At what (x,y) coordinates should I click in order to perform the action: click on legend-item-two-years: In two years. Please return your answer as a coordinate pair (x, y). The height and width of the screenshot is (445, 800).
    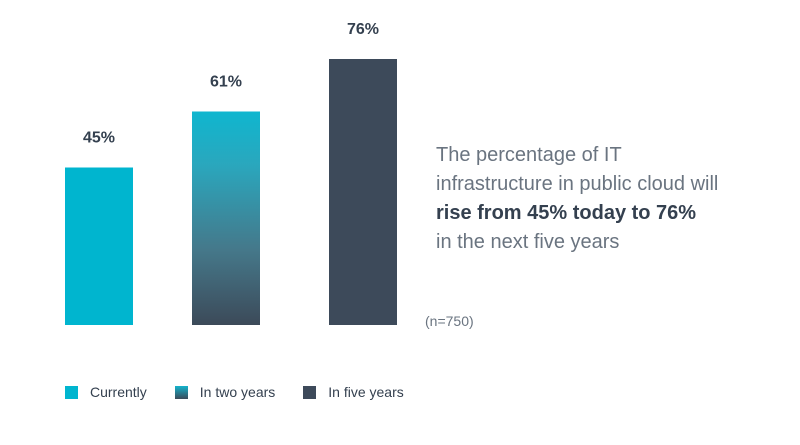
    Looking at the image, I should click on (225, 392).